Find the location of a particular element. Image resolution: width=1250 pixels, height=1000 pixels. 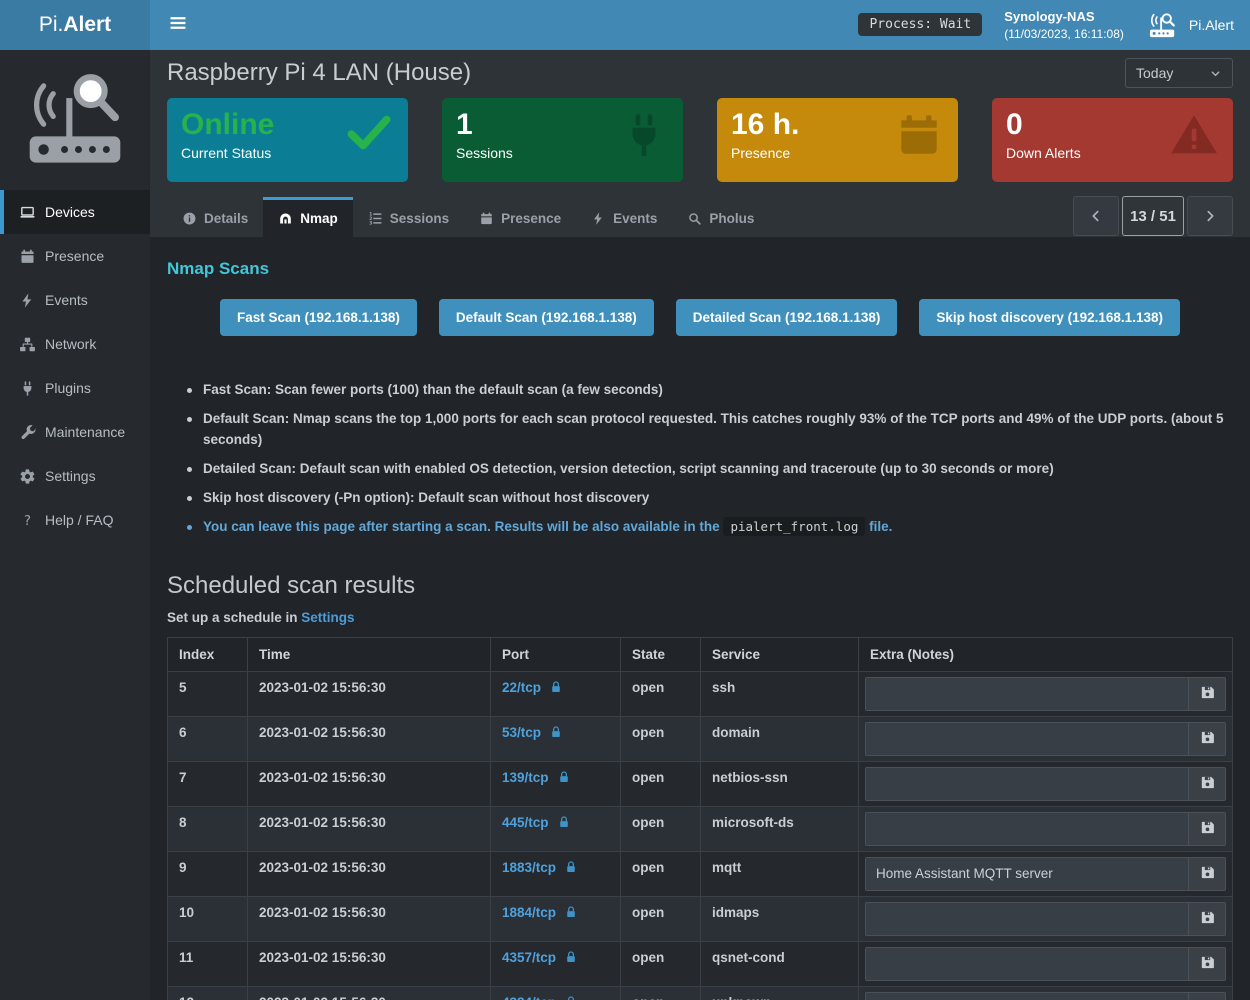

brand-bold: Alert is located at coordinates (87, 24).